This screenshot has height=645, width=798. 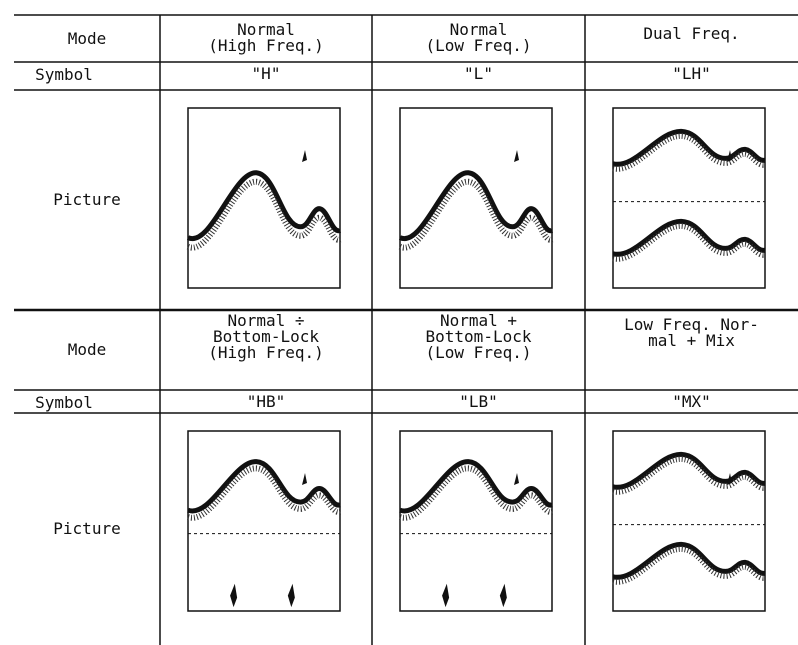 I want to click on symbol-text: "MX", so click(x=691, y=401).